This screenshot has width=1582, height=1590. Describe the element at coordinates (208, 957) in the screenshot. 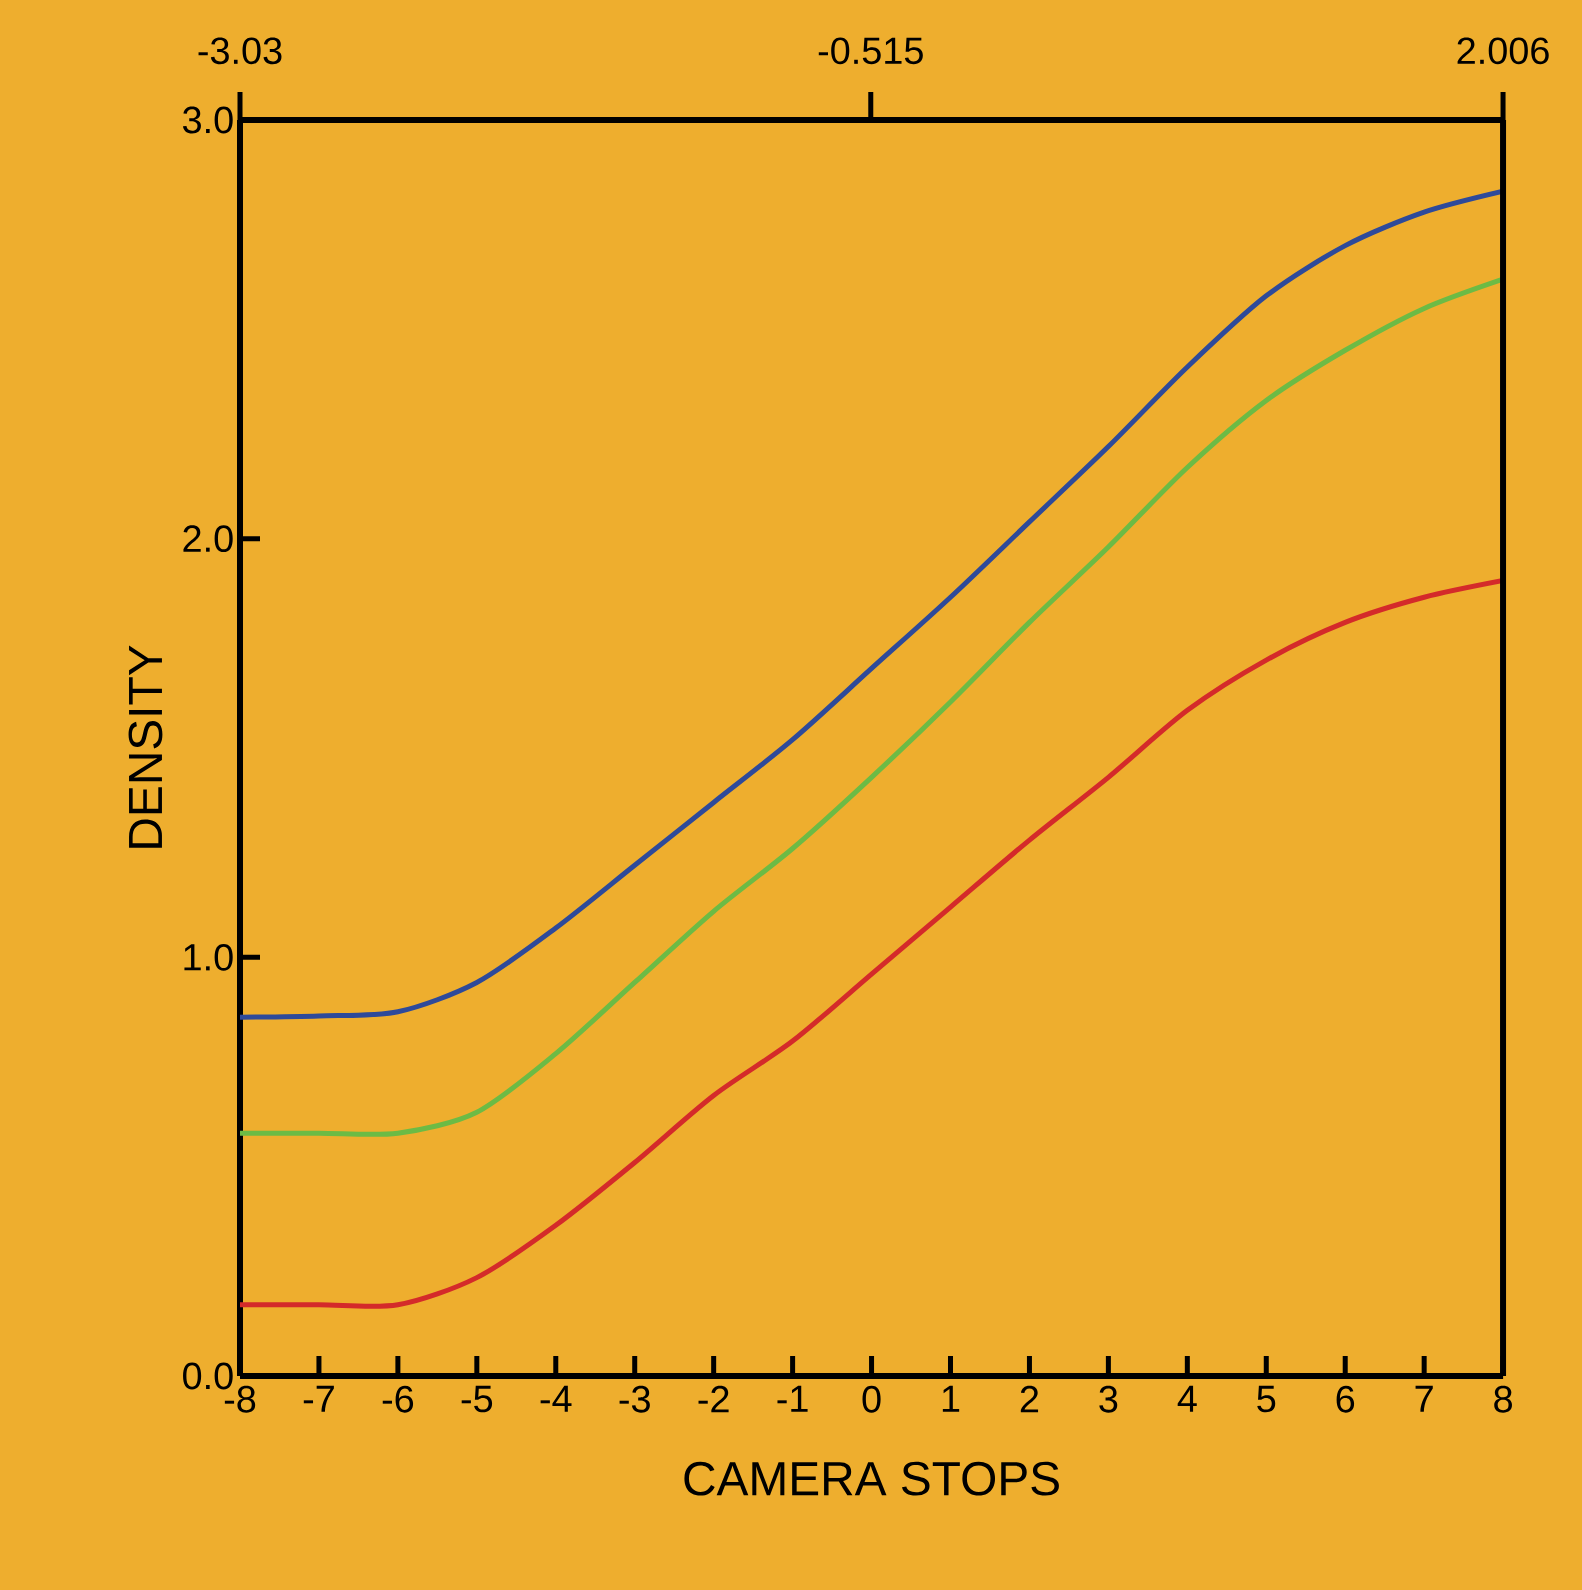

I see `y-tick-label: 1.0` at that location.